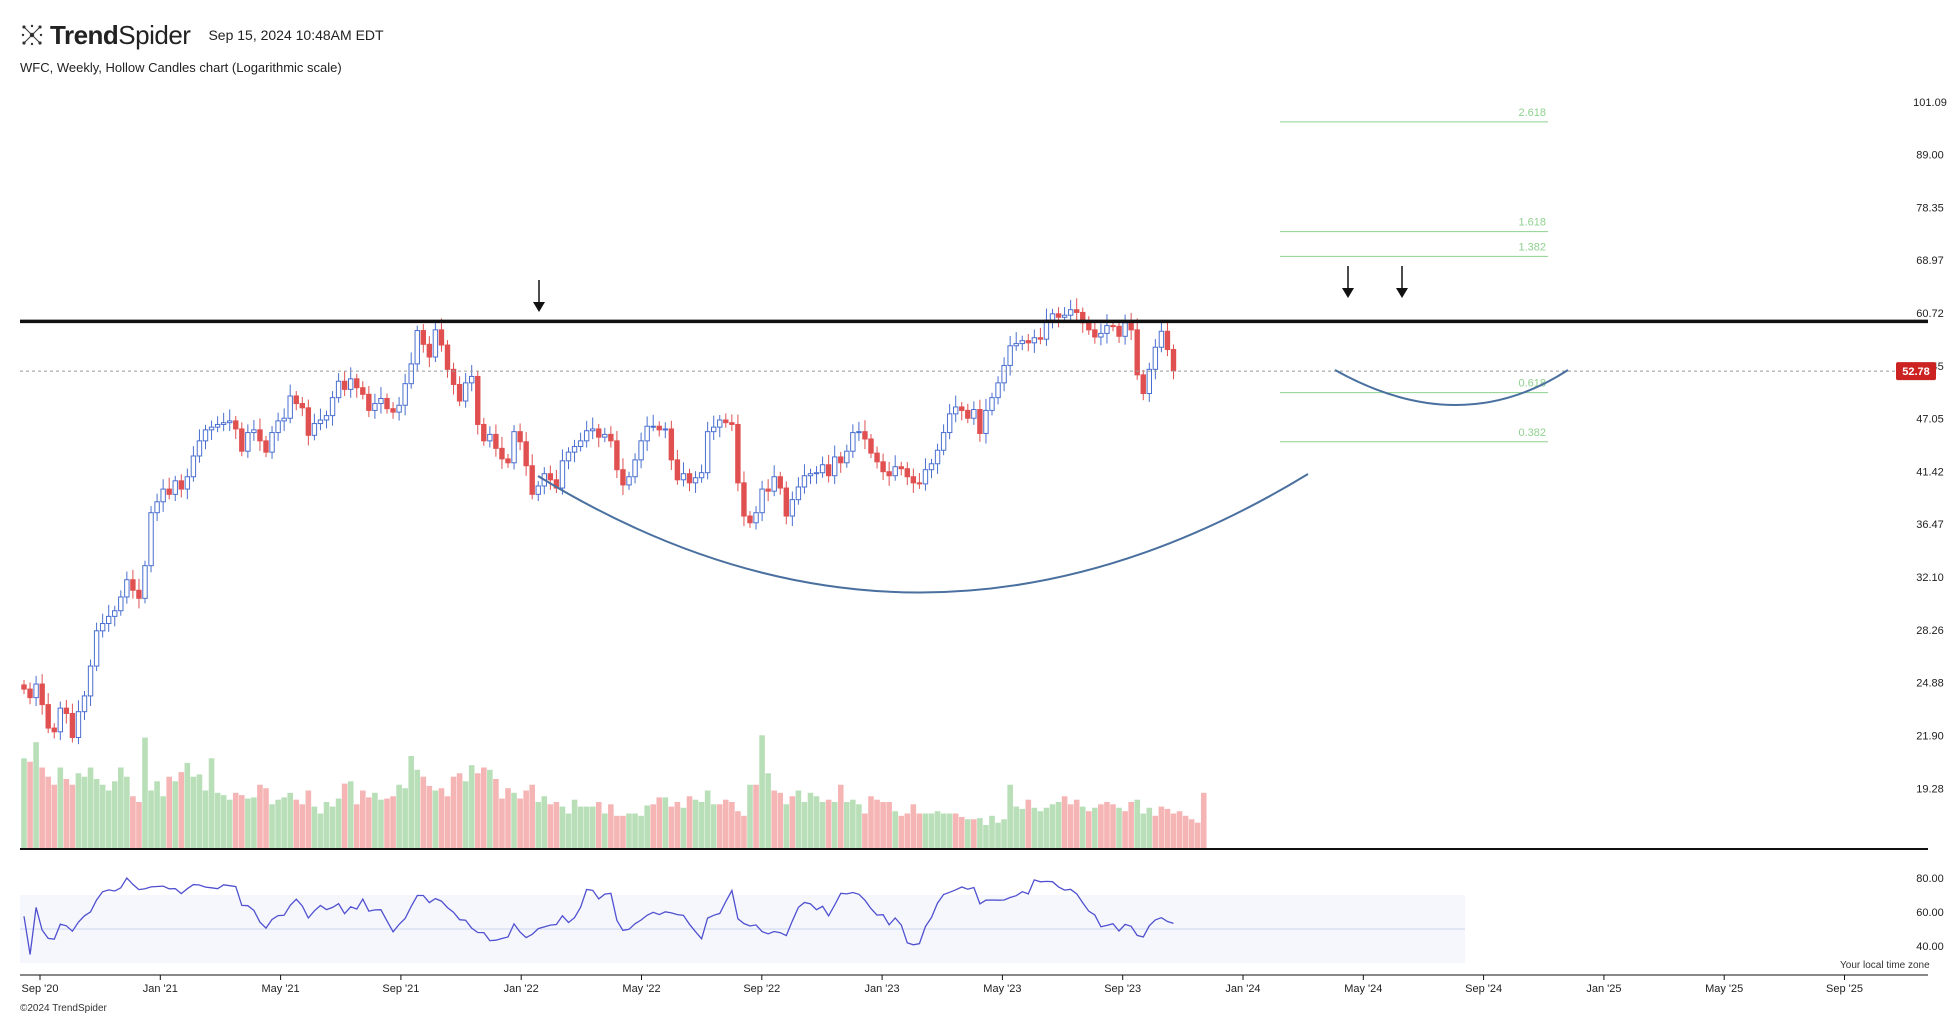  What do you see at coordinates (761, 989) in the screenshot?
I see `x-tick-label: Sep '22` at bounding box center [761, 989].